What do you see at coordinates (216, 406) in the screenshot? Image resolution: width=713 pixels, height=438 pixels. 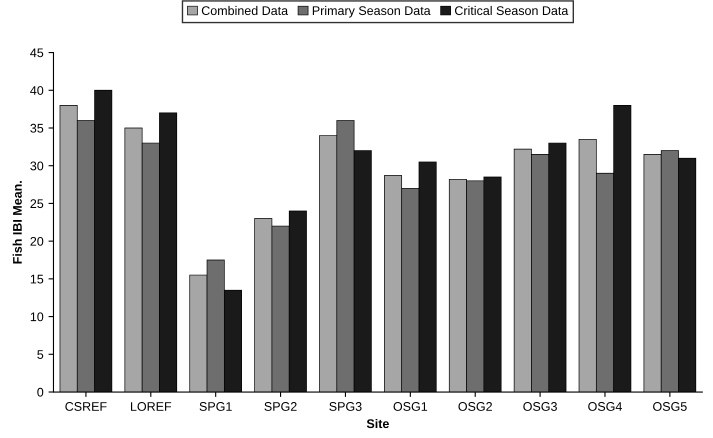 I see `x-tick-label: SPG1` at bounding box center [216, 406].